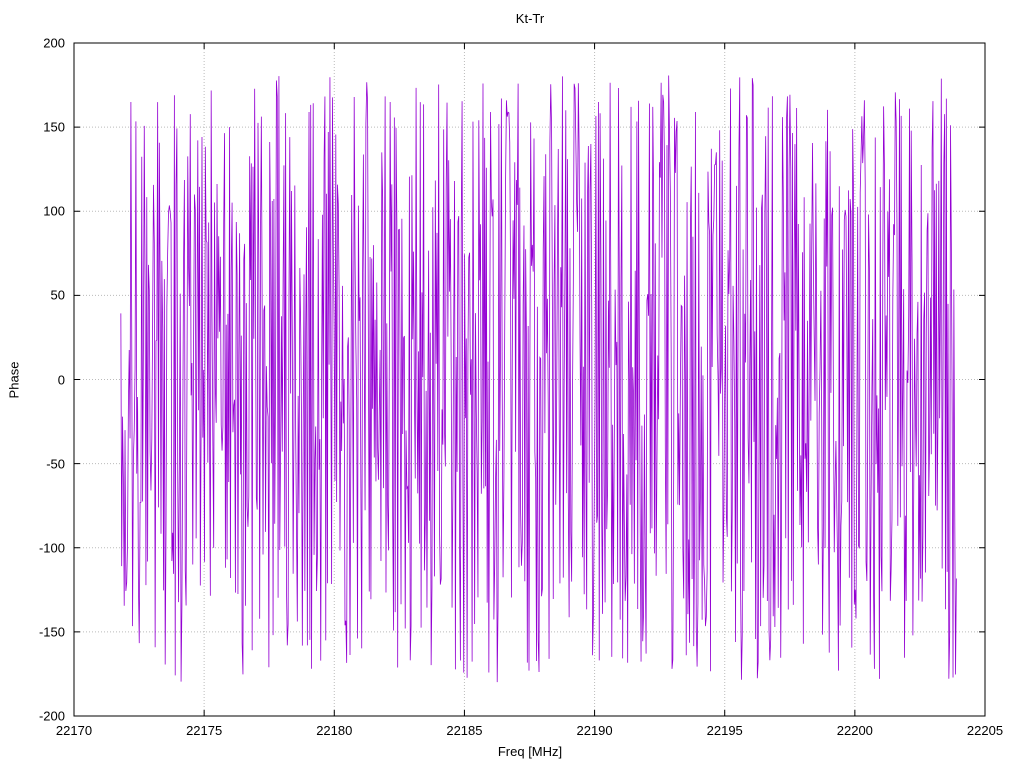 The height and width of the screenshot is (768, 1024). What do you see at coordinates (54, 211) in the screenshot?
I see `y-tick-label: 100` at bounding box center [54, 211].